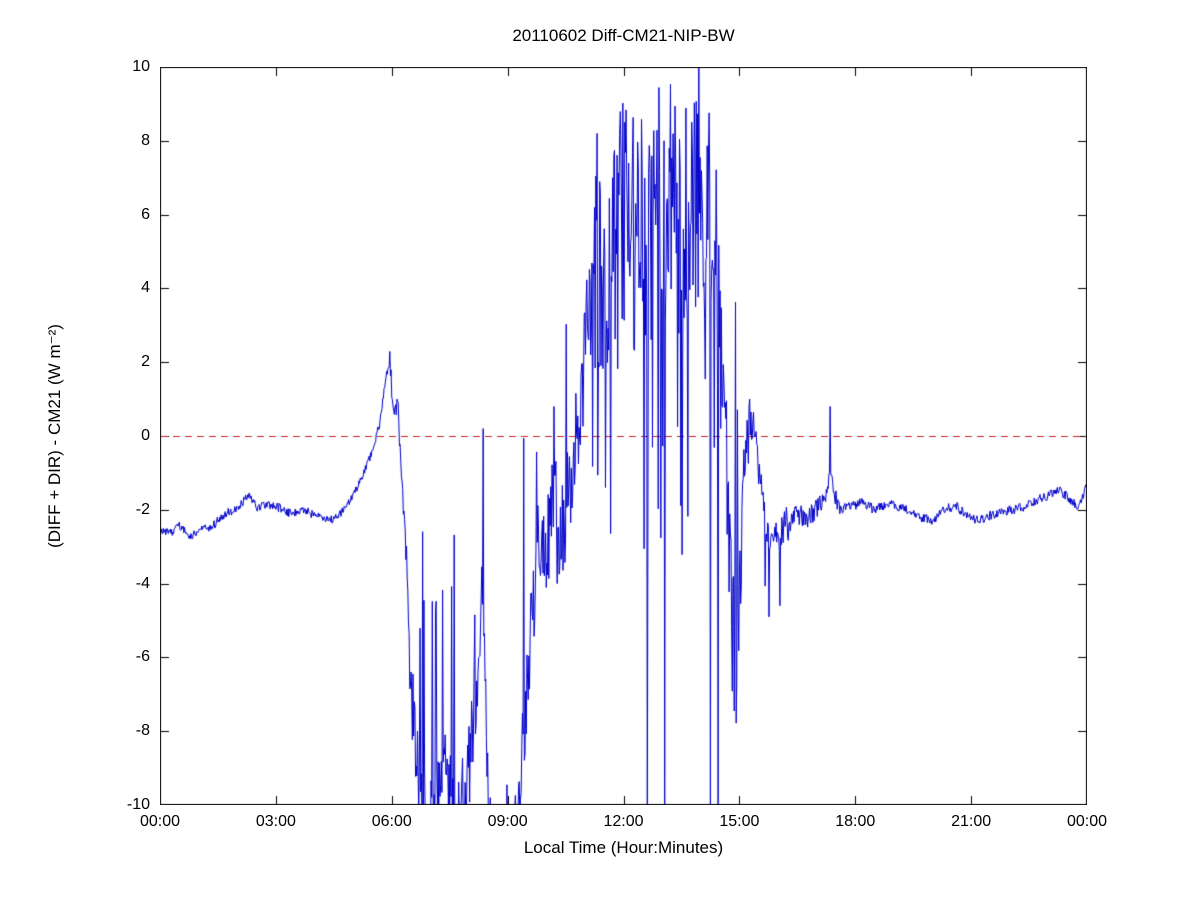 The width and height of the screenshot is (1201, 901). I want to click on y-tick-label: 6, so click(145, 214).